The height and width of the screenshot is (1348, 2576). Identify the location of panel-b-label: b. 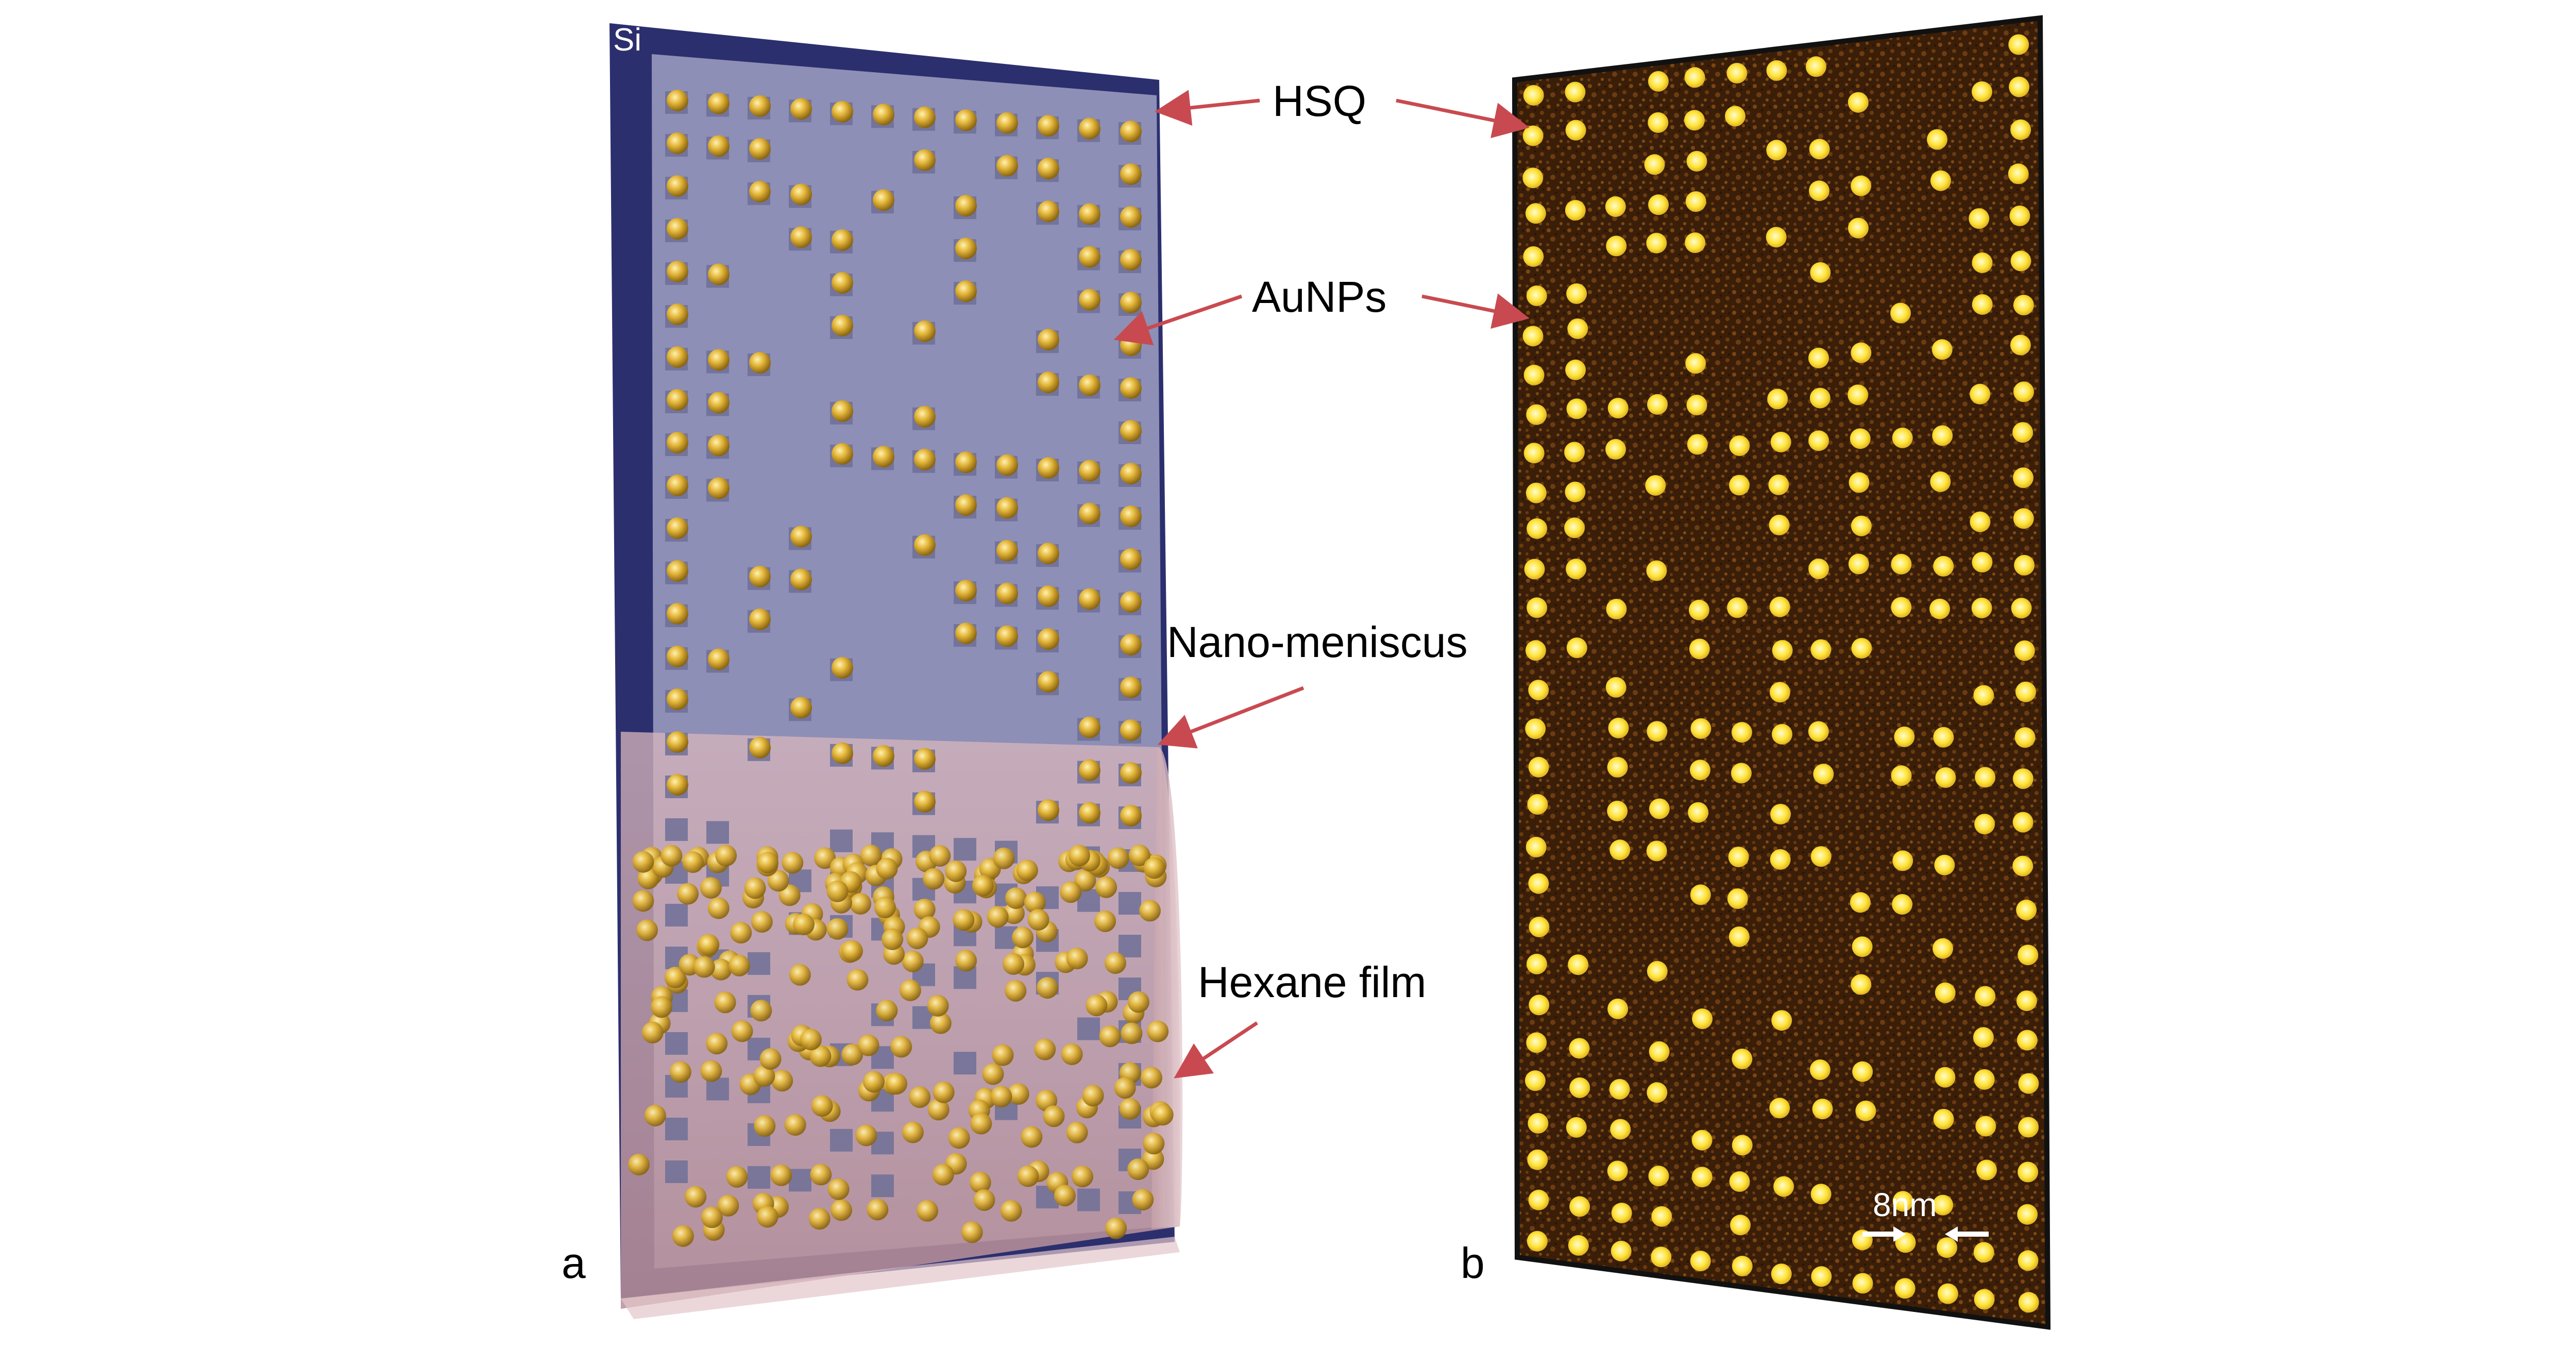
(1473, 1263).